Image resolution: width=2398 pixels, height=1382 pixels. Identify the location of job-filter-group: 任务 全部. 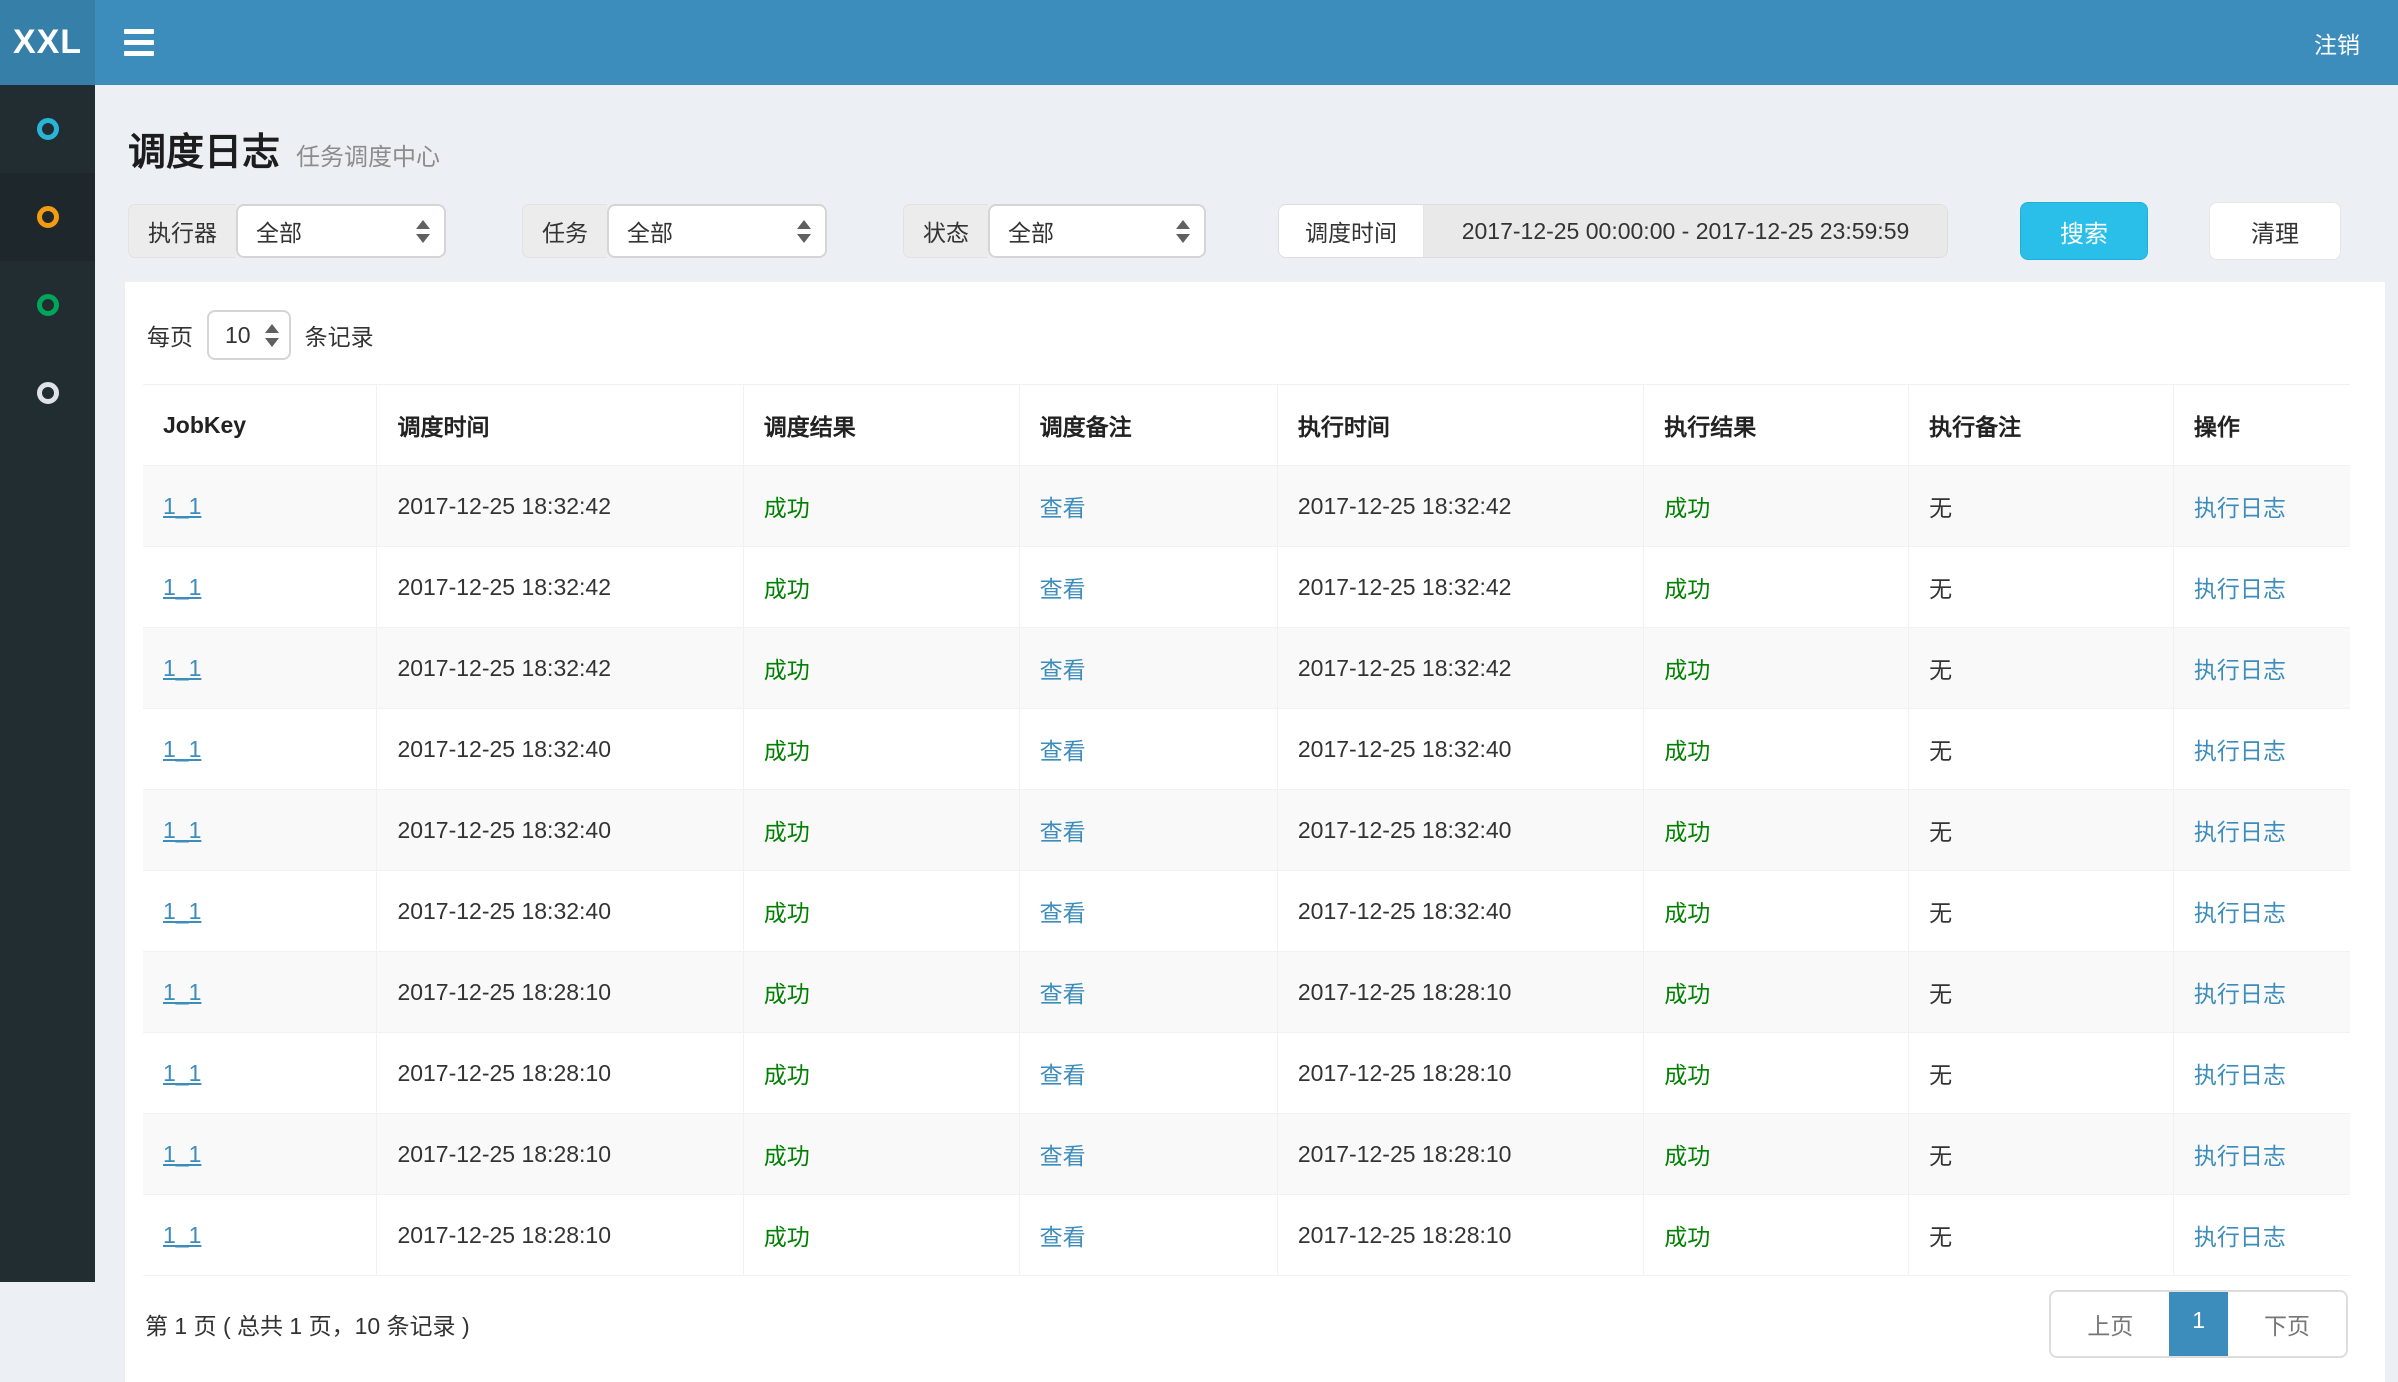
(674, 231).